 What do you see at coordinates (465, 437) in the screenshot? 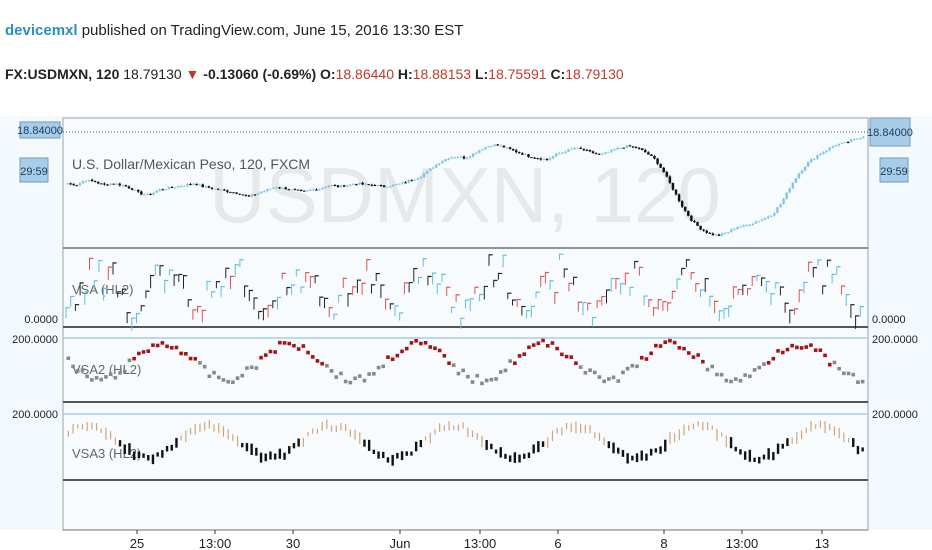
I see `vsa3-pane: VSA3 (HL2) 200.0000 200.0000` at bounding box center [465, 437].